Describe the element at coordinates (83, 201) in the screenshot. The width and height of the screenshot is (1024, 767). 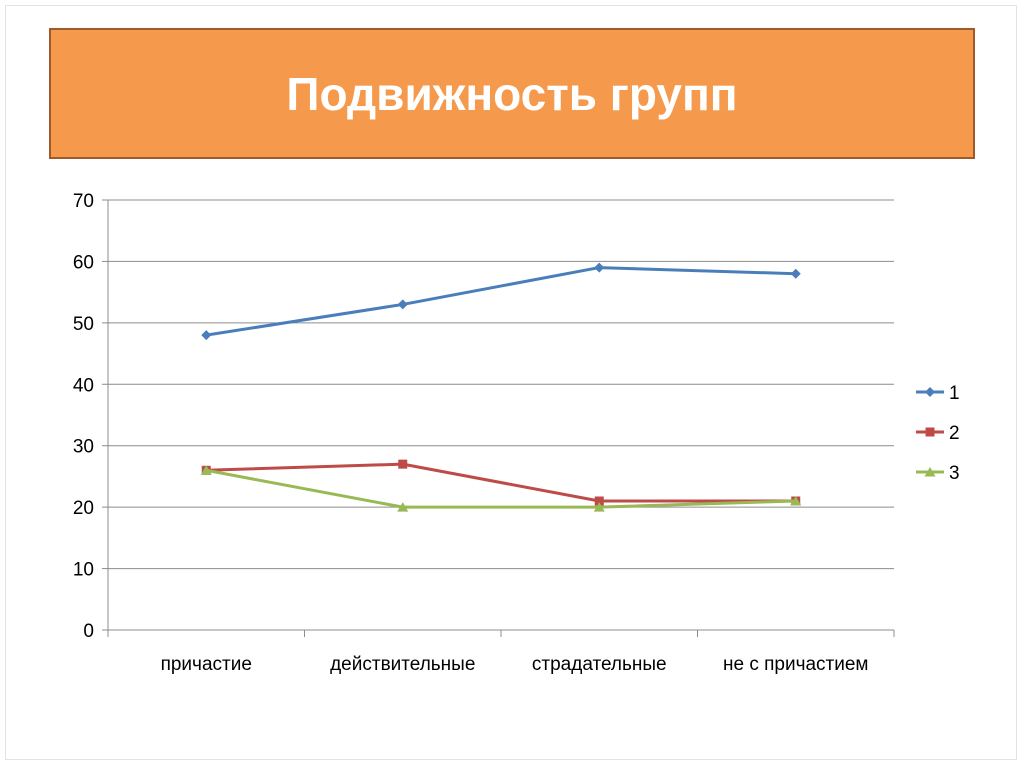
I see `y-tick-label: 70` at that location.